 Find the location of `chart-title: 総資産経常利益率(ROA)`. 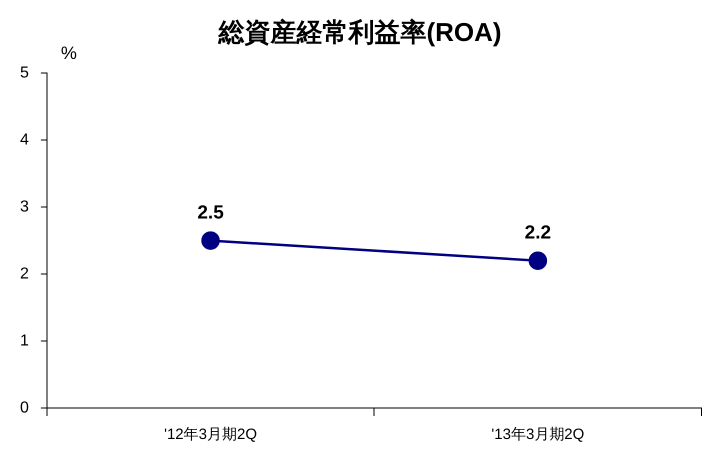

chart-title: 総資産経常利益率(ROA) is located at coordinates (359, 31).